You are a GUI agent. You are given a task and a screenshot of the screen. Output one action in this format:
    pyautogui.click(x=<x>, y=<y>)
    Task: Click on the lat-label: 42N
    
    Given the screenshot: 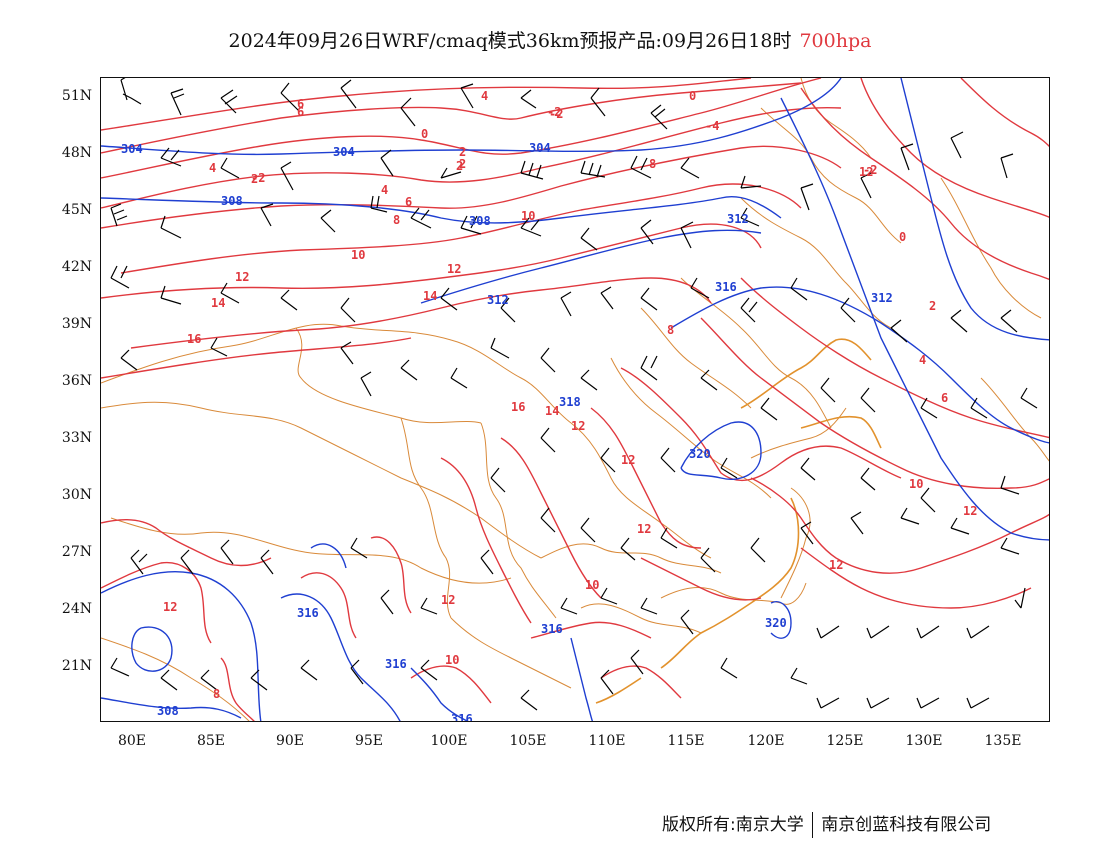 What is the action you would take?
    pyautogui.click(x=76, y=267)
    